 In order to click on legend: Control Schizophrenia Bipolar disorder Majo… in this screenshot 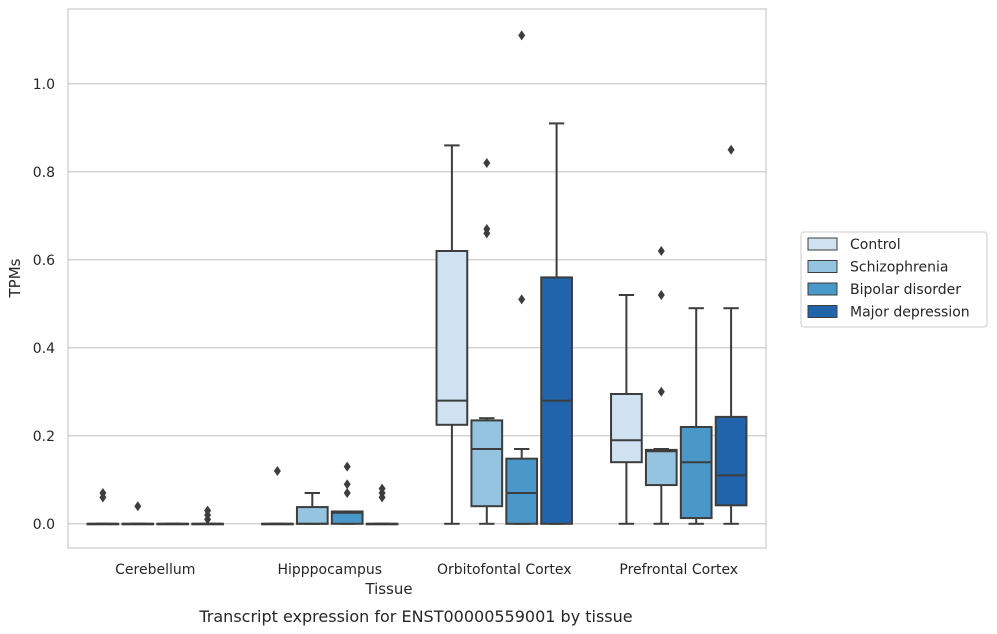, I will do `click(894, 279)`.